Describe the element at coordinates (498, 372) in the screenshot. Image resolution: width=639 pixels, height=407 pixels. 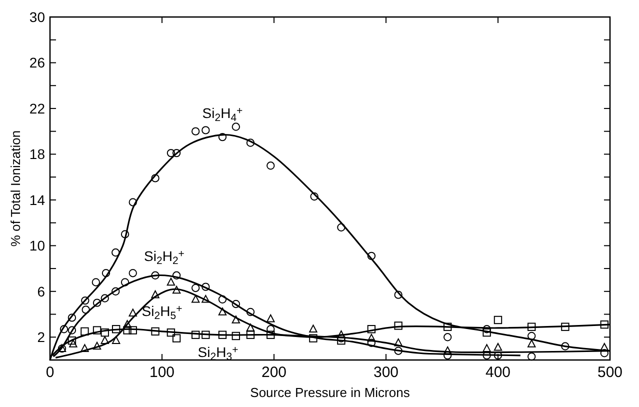
I see `x-tick-label: 400` at that location.